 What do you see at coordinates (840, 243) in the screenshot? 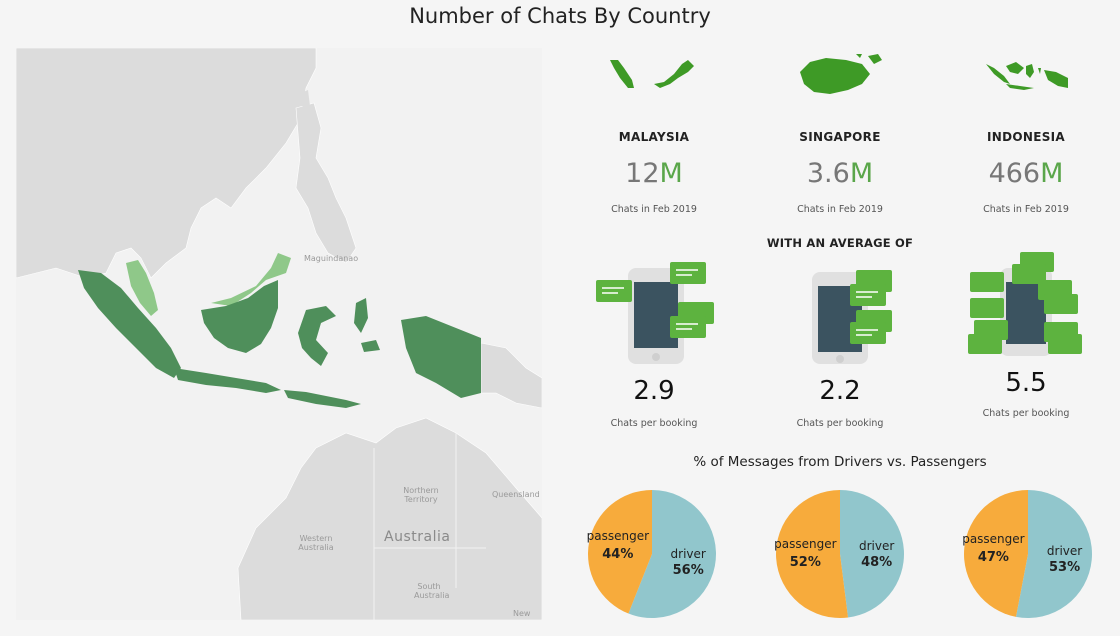
I see `average-heading: WITH AN AVERAGE OF` at bounding box center [840, 243].